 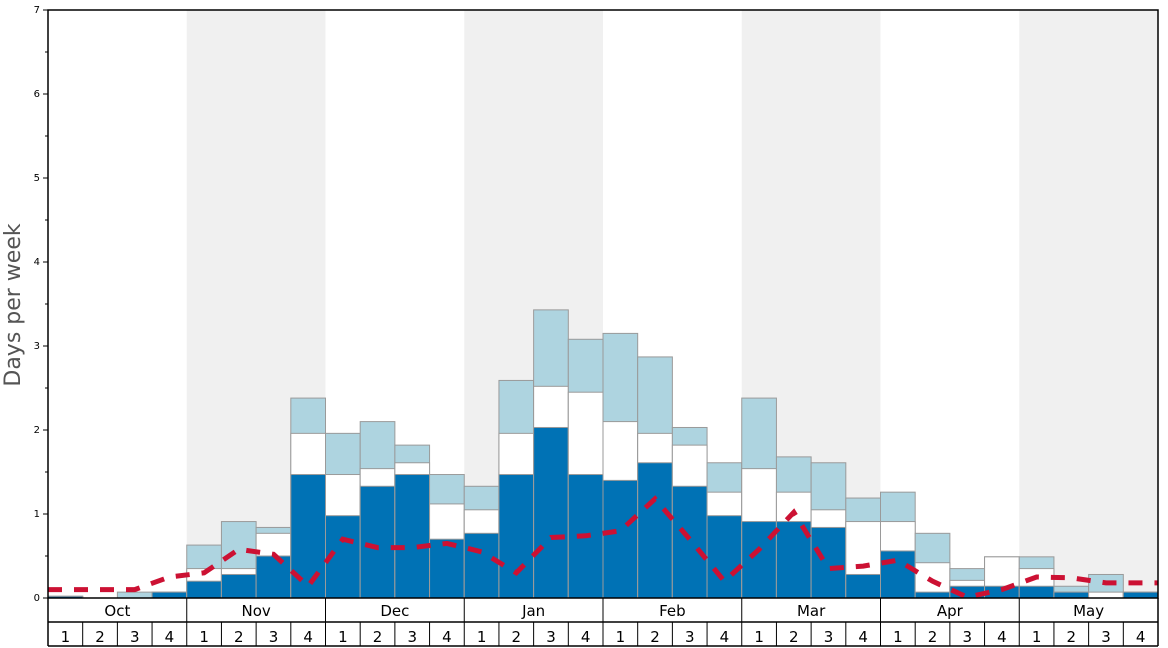 I want to click on month-label-dec: Dec, so click(x=394, y=611).